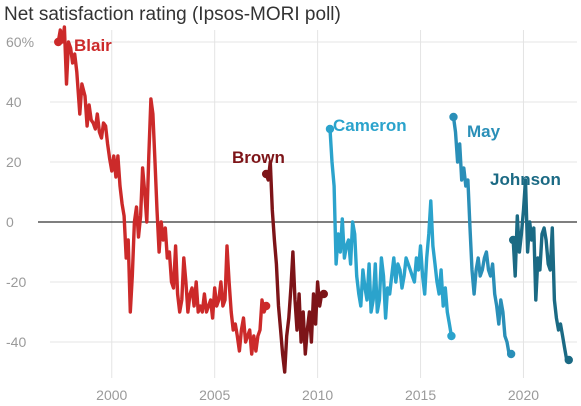 The image size is (581, 406). Describe the element at coordinates (14, 162) in the screenshot. I see `y-tick-label: 20` at that location.